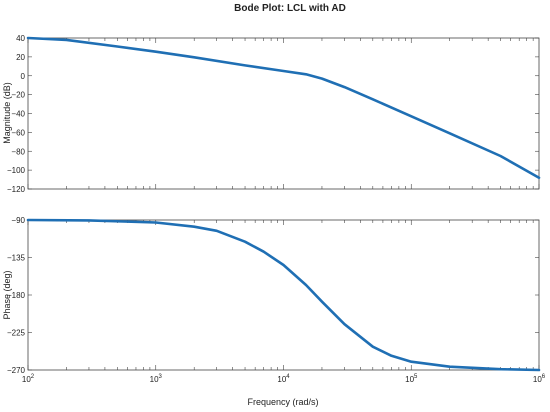 The width and height of the screenshot is (550, 412). I want to click on phase-x-tick-label: 10⁶, so click(539, 379).